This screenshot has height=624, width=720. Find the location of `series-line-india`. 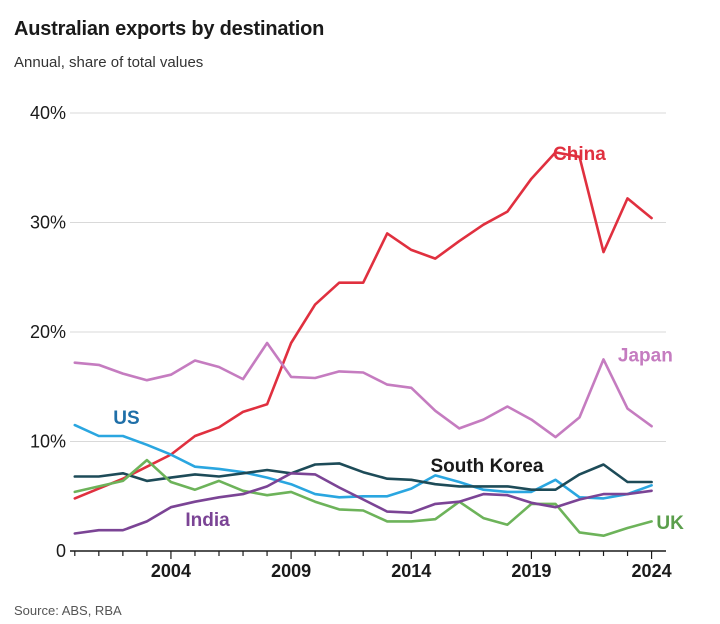

series-line-india is located at coordinates (363, 503).